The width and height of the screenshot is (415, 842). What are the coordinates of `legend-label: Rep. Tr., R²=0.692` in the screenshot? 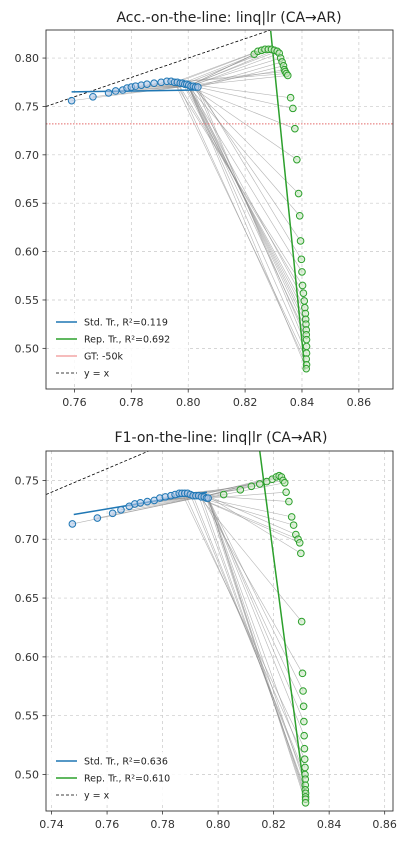 It's located at (127, 340).